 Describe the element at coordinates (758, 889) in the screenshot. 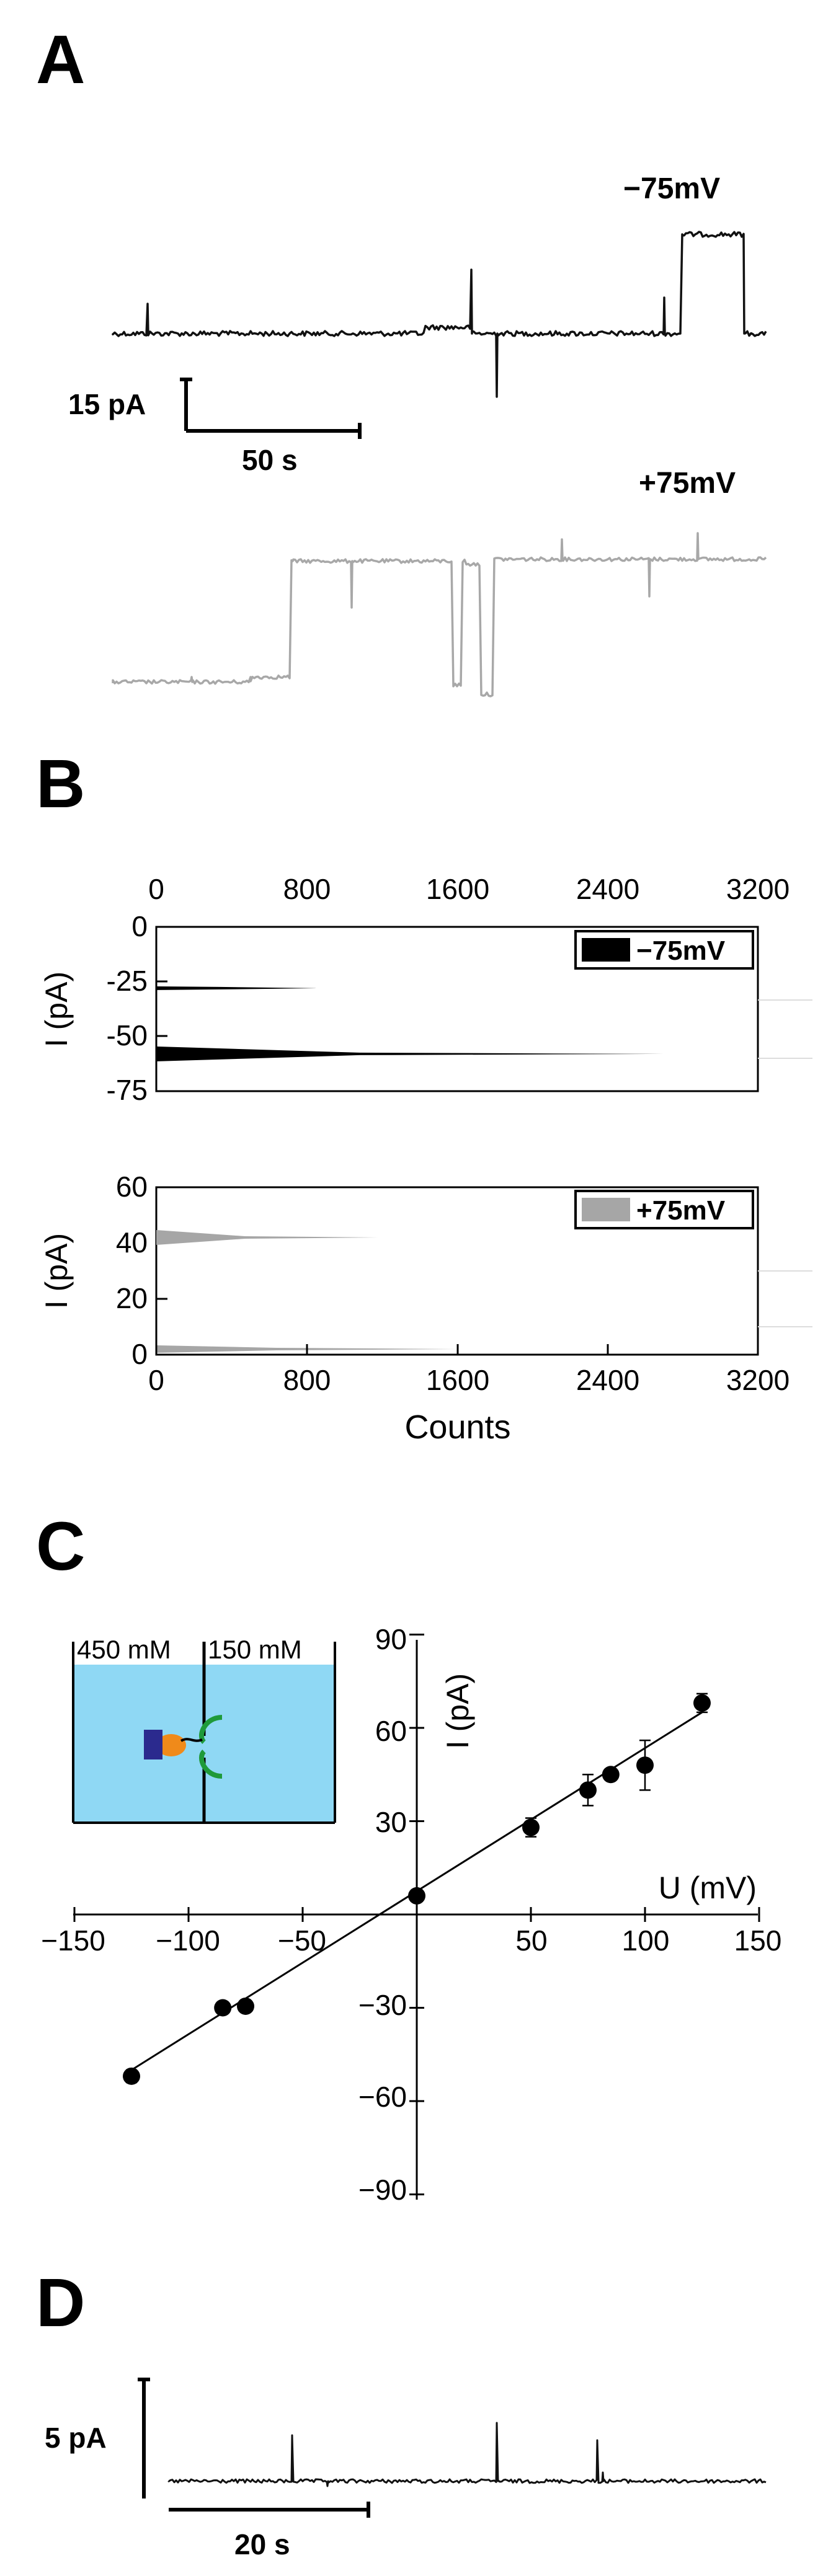

I see `top-hist-xtick-4: 3200` at that location.